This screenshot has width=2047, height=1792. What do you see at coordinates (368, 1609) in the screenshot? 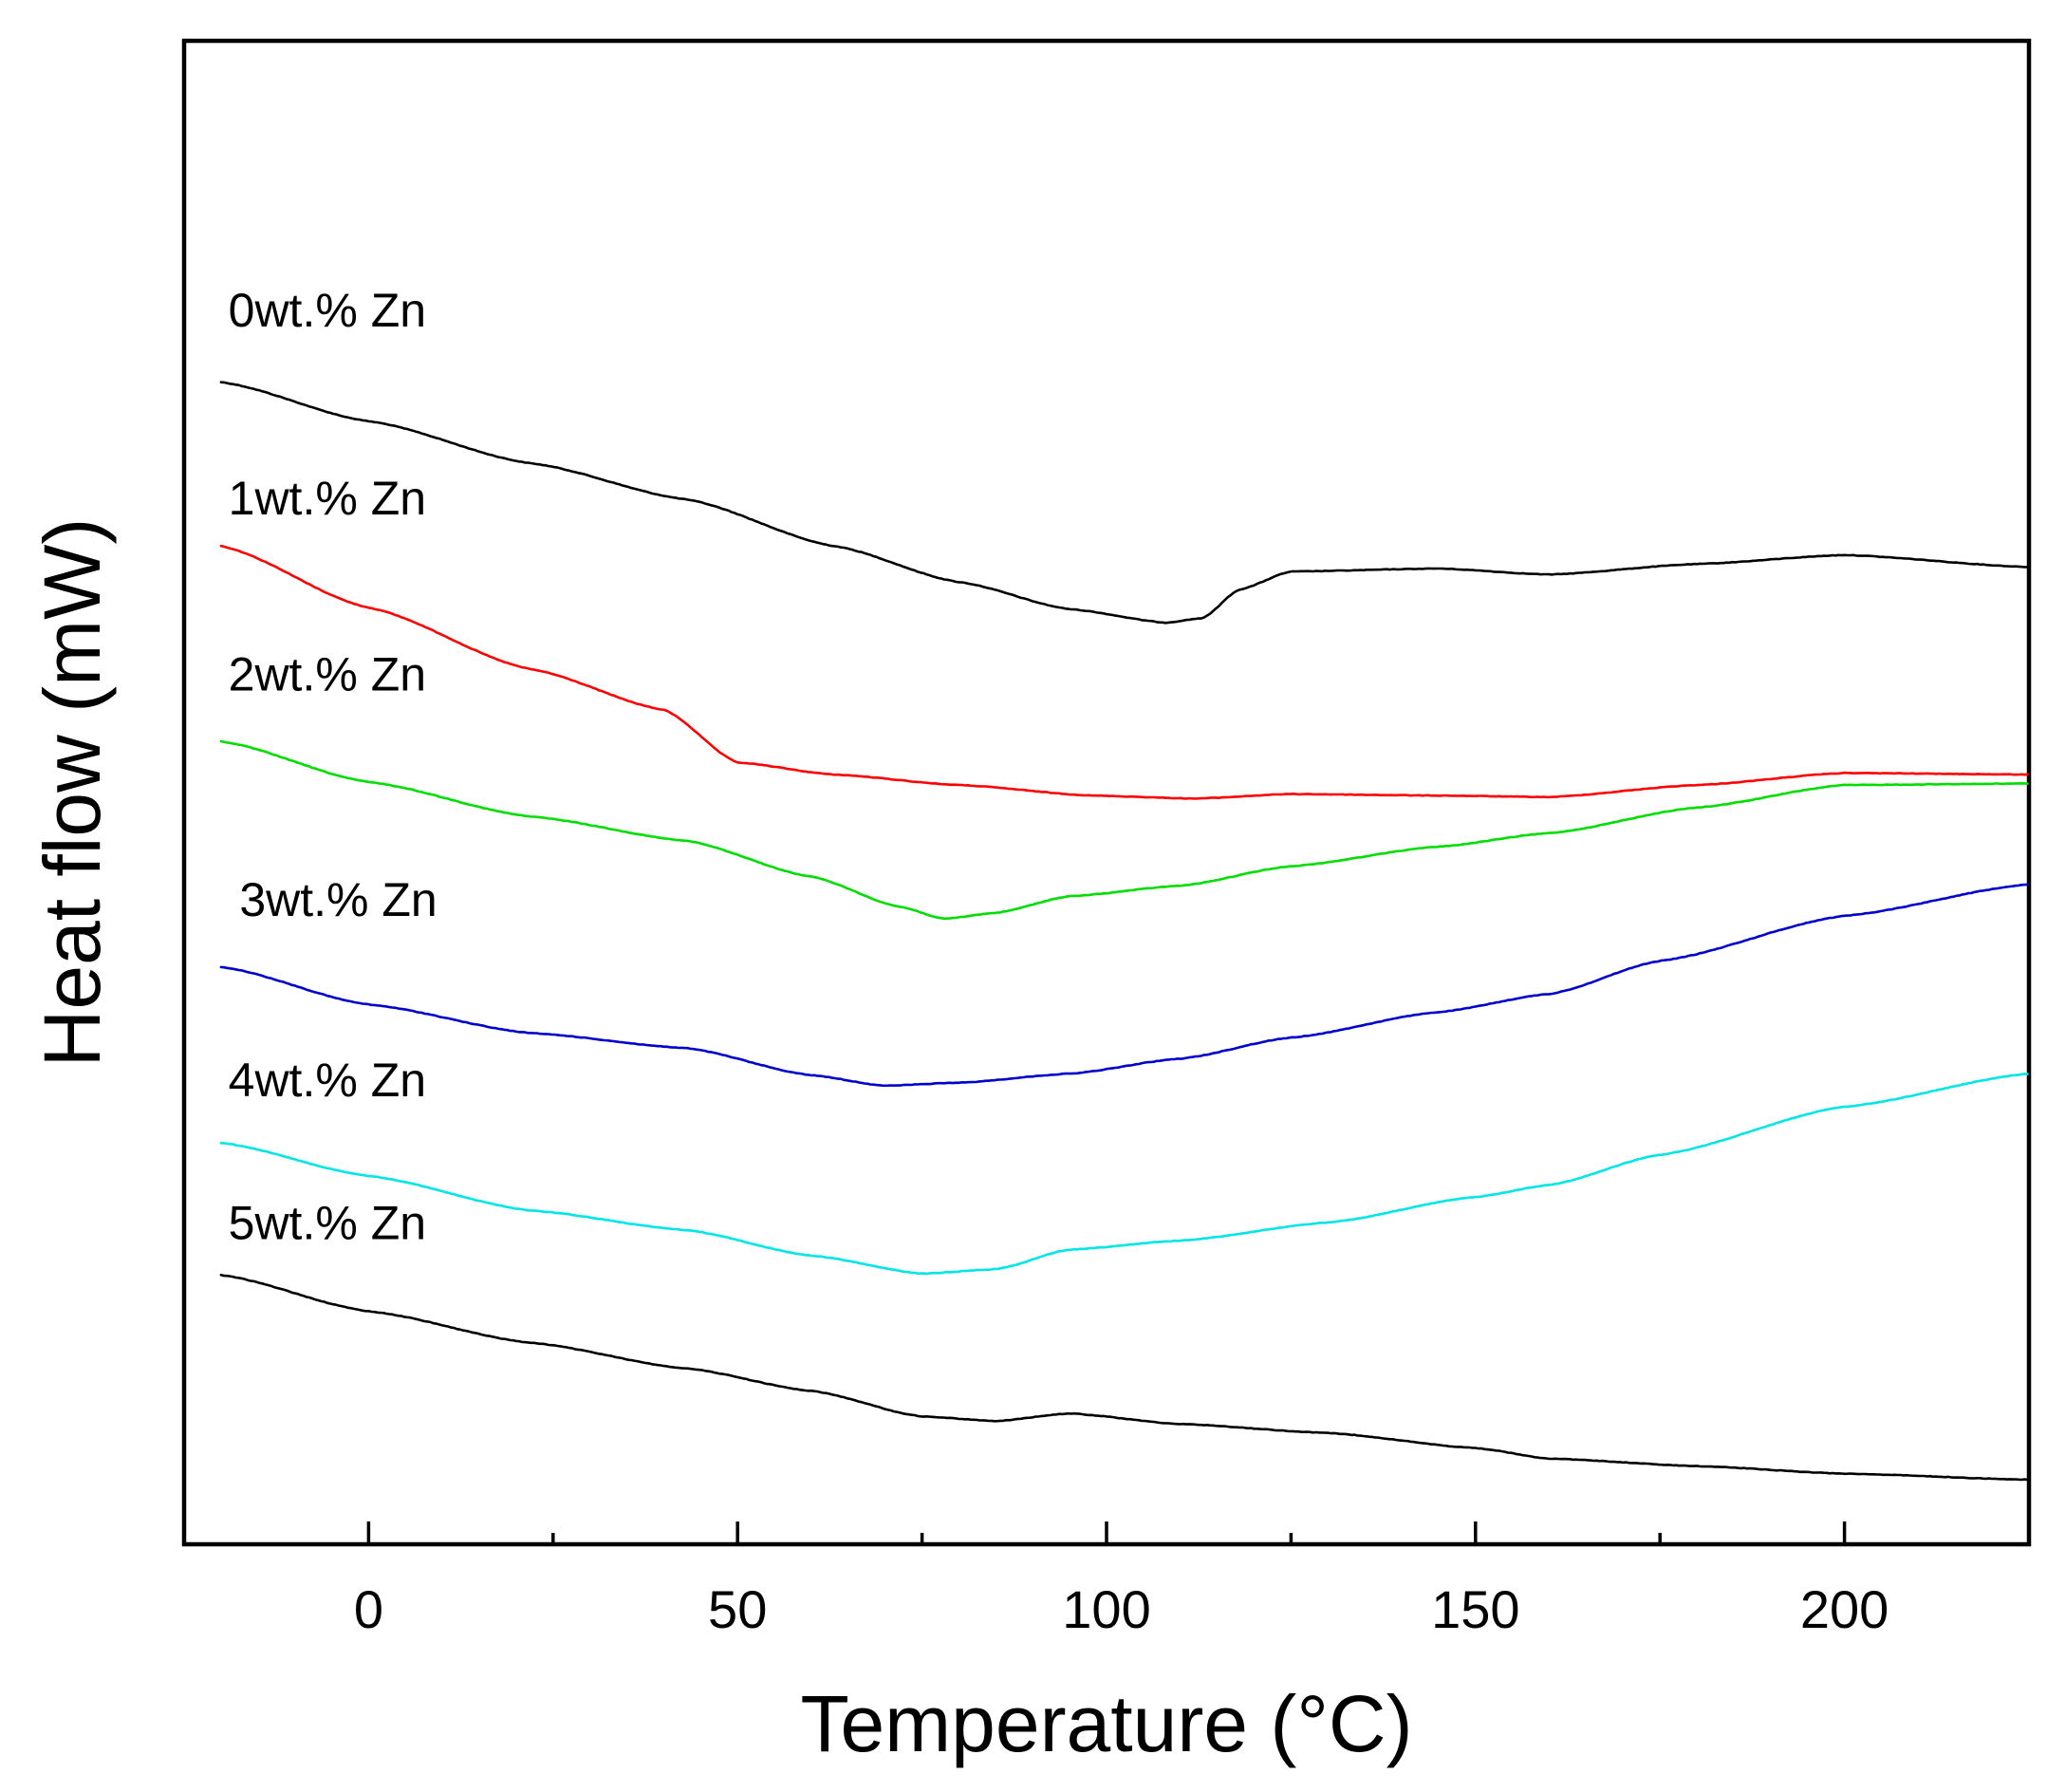
I see `x-tick-label: 0` at bounding box center [368, 1609].